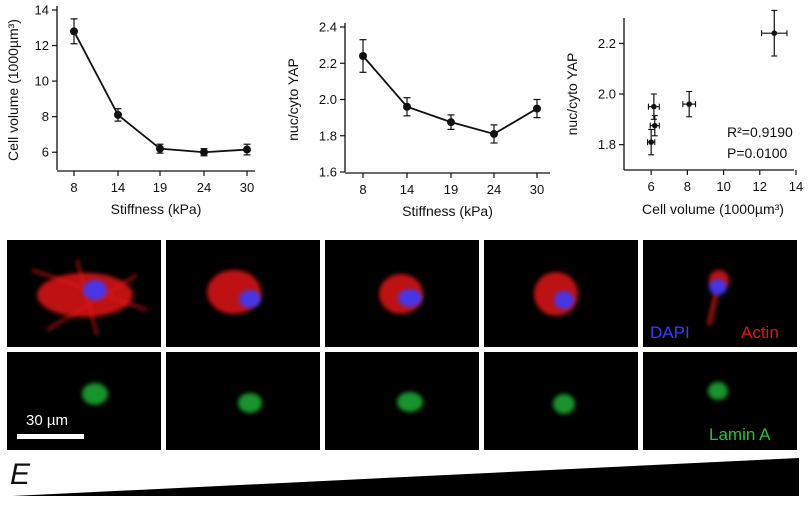  What do you see at coordinates (670, 332) in the screenshot?
I see `dapi-label: DAPI` at bounding box center [670, 332].